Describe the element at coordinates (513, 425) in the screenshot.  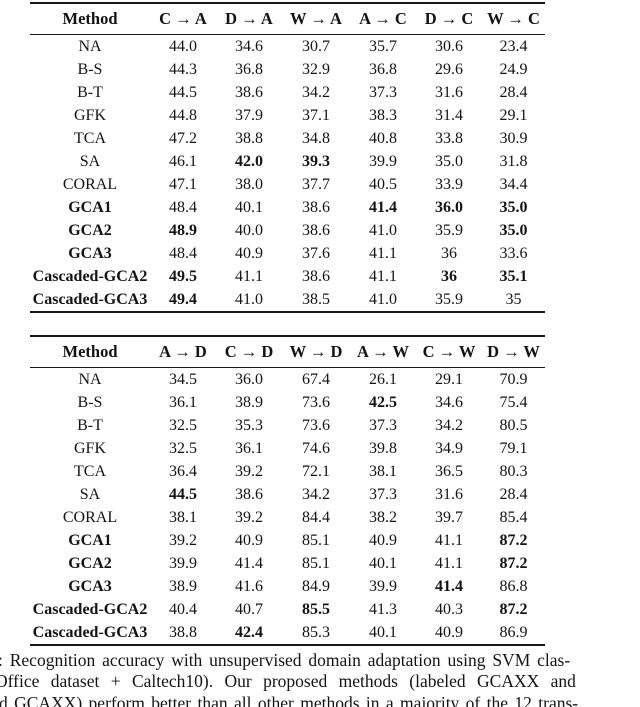
I see `value-cell: 80.5` at that location.